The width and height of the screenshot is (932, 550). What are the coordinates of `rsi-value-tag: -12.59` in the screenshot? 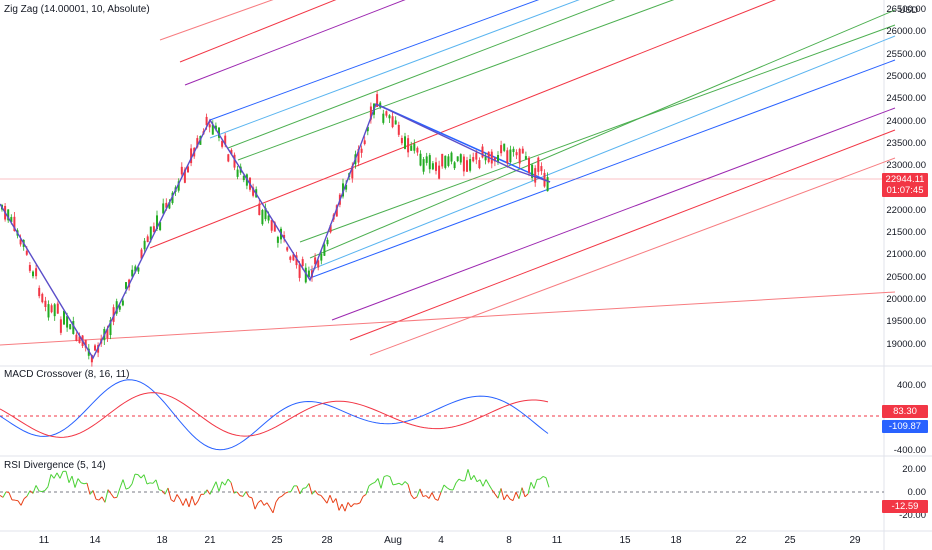 It's located at (905, 506).